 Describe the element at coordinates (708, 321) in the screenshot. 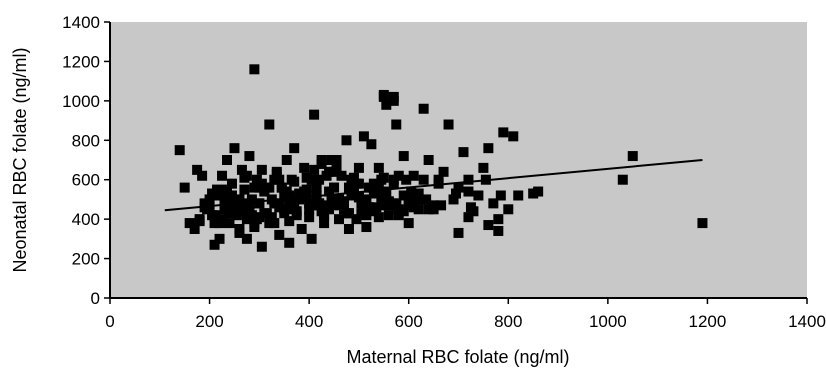

I see `x-tick-label-6: 1200` at that location.